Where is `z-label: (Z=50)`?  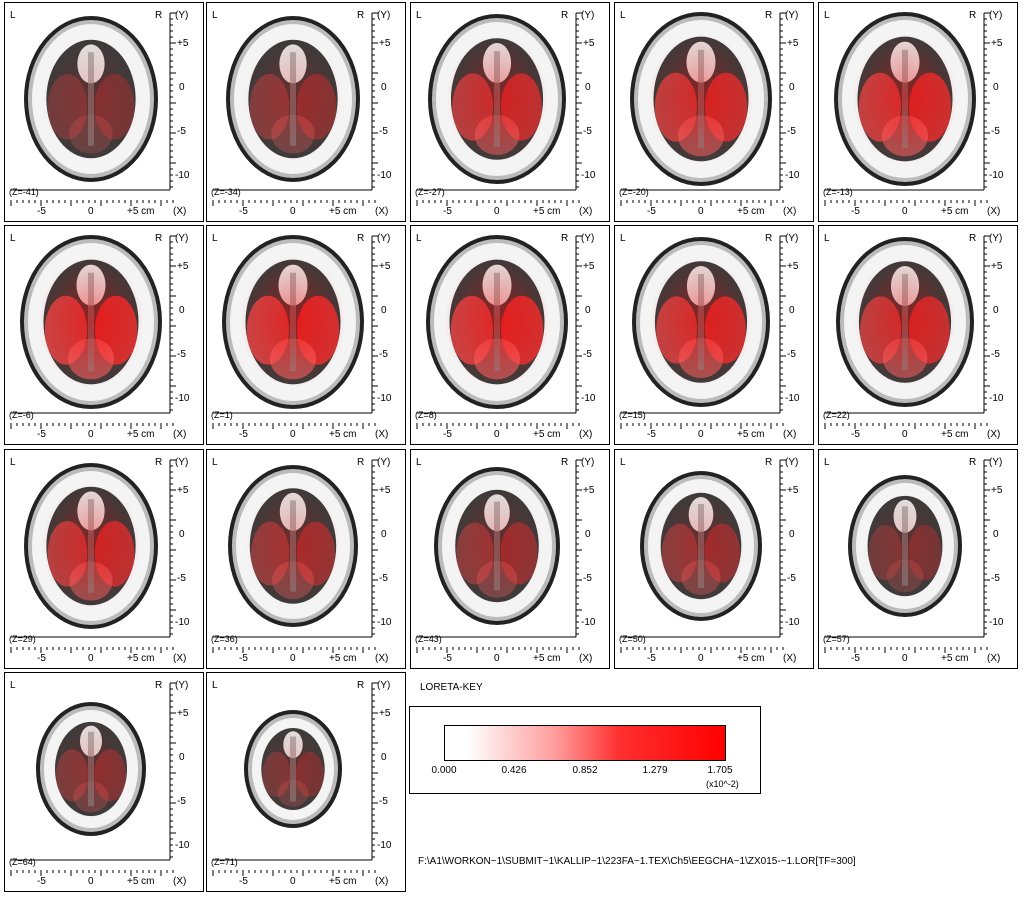 z-label: (Z=50) is located at coordinates (632, 639).